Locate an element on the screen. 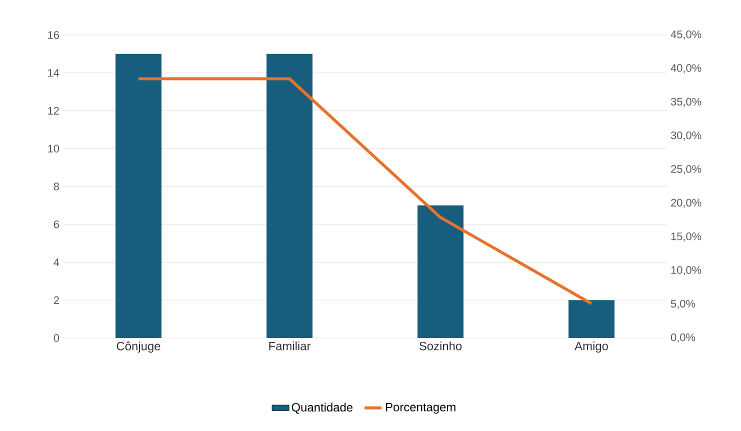  x-tick-label: Cônjuge is located at coordinates (138, 347).